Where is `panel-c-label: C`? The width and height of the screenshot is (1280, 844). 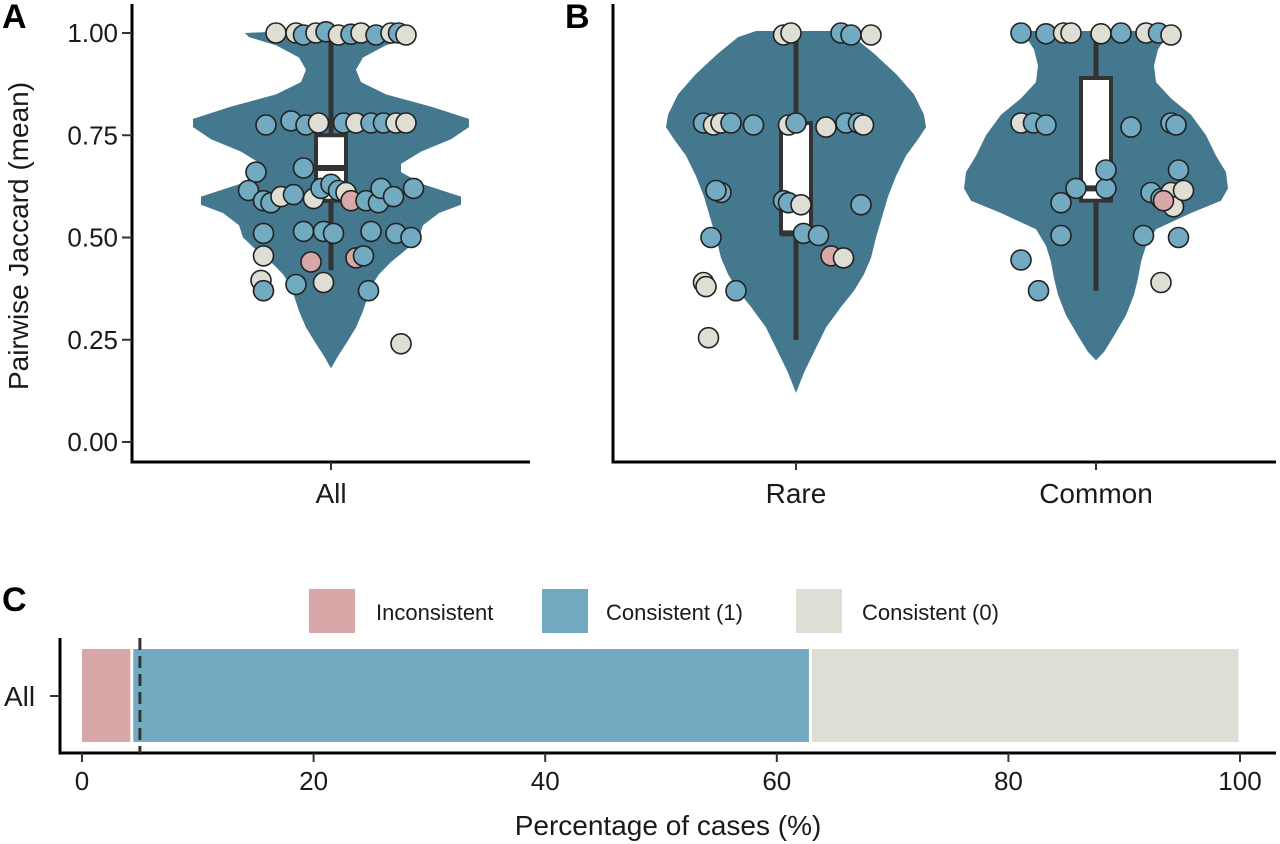
panel-c-label: C is located at coordinates (14, 600).